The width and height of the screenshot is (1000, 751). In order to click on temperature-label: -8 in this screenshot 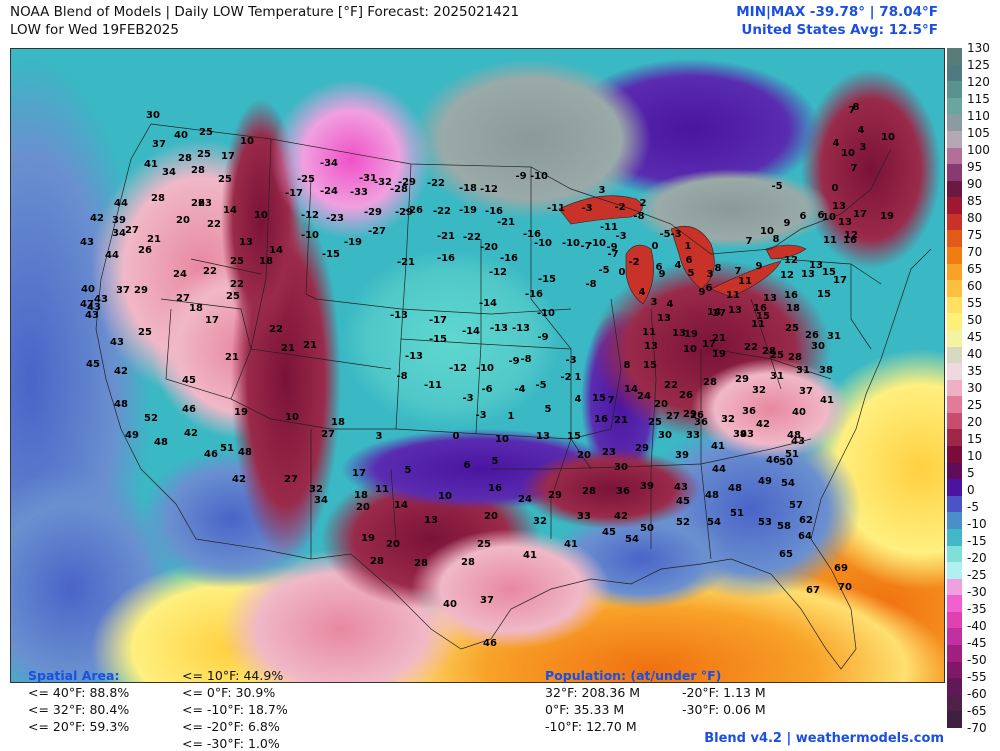, I will do `click(401, 376)`.